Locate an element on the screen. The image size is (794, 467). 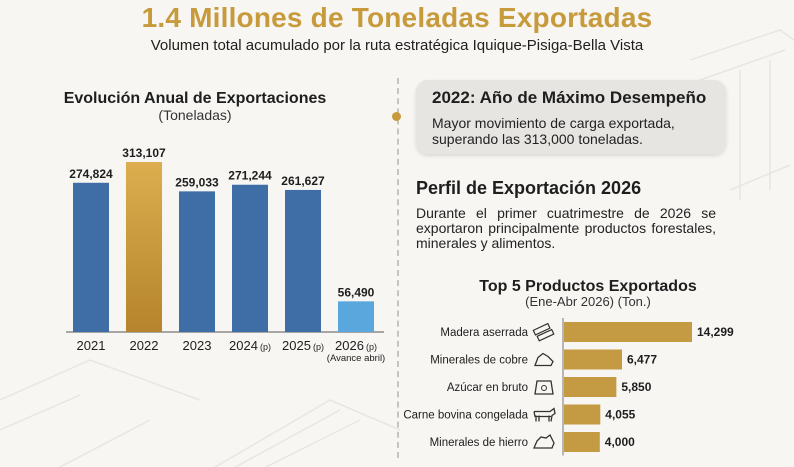
x-tick-label: 2021 is located at coordinates (91, 345).